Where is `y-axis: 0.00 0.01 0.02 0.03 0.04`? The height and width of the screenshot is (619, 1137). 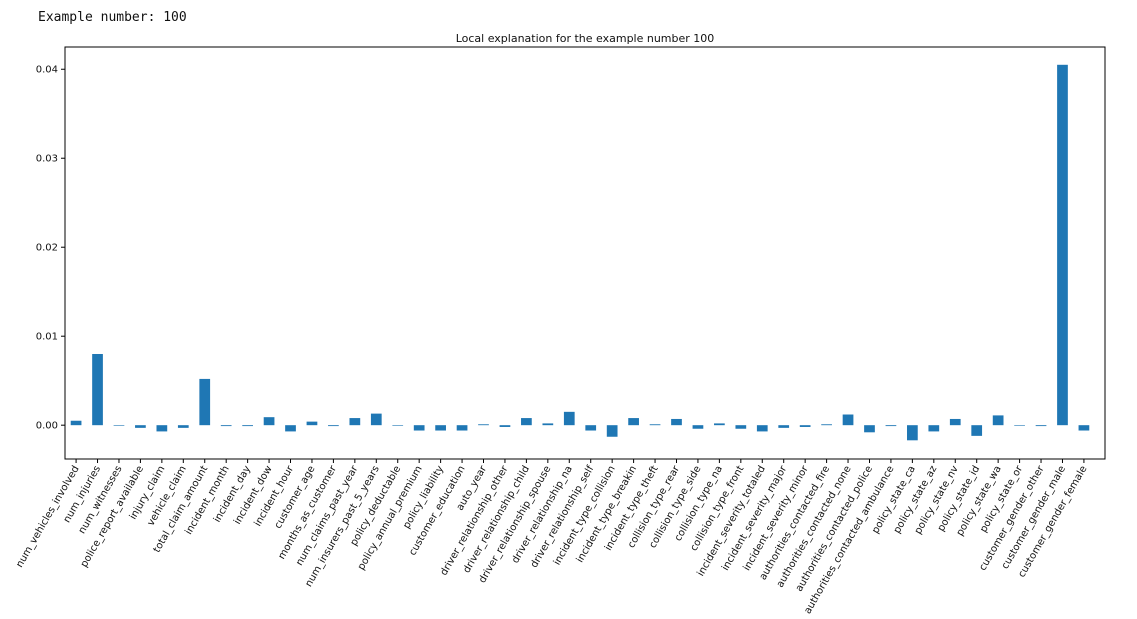 y-axis: 0.00 0.01 0.02 0.03 0.04 is located at coordinates (50, 248).